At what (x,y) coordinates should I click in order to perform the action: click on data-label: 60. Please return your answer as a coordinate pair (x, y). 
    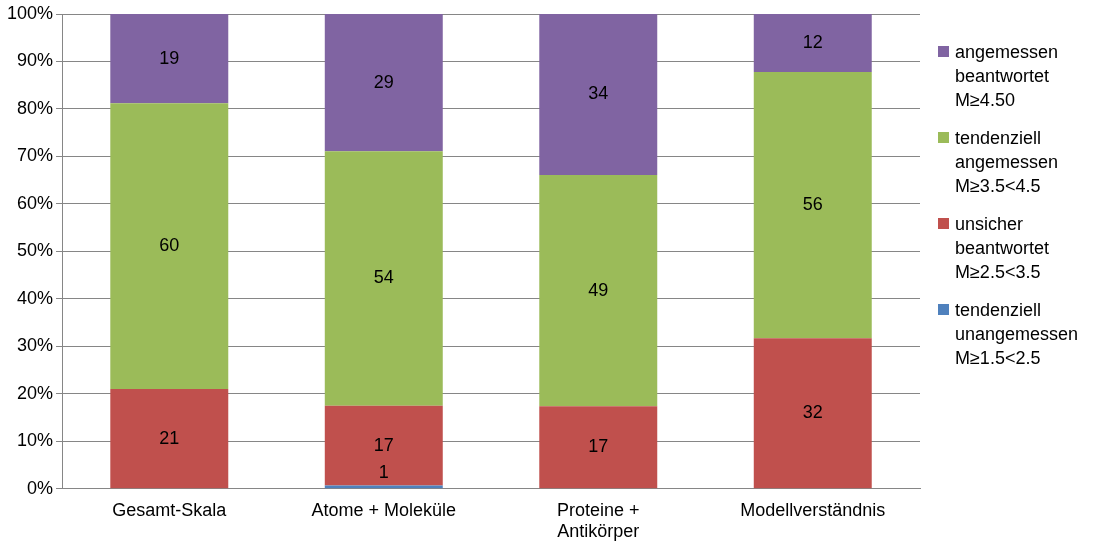
    Looking at the image, I should click on (169, 245).